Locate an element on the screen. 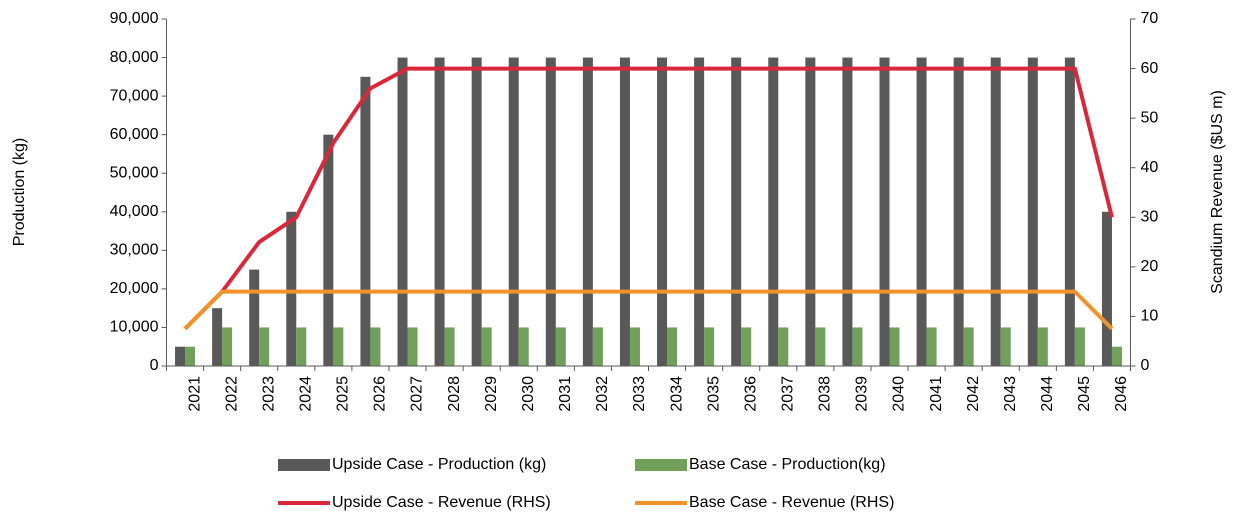 This screenshot has height=517, width=1235. y-tick-label: 10,000 is located at coordinates (134, 327).